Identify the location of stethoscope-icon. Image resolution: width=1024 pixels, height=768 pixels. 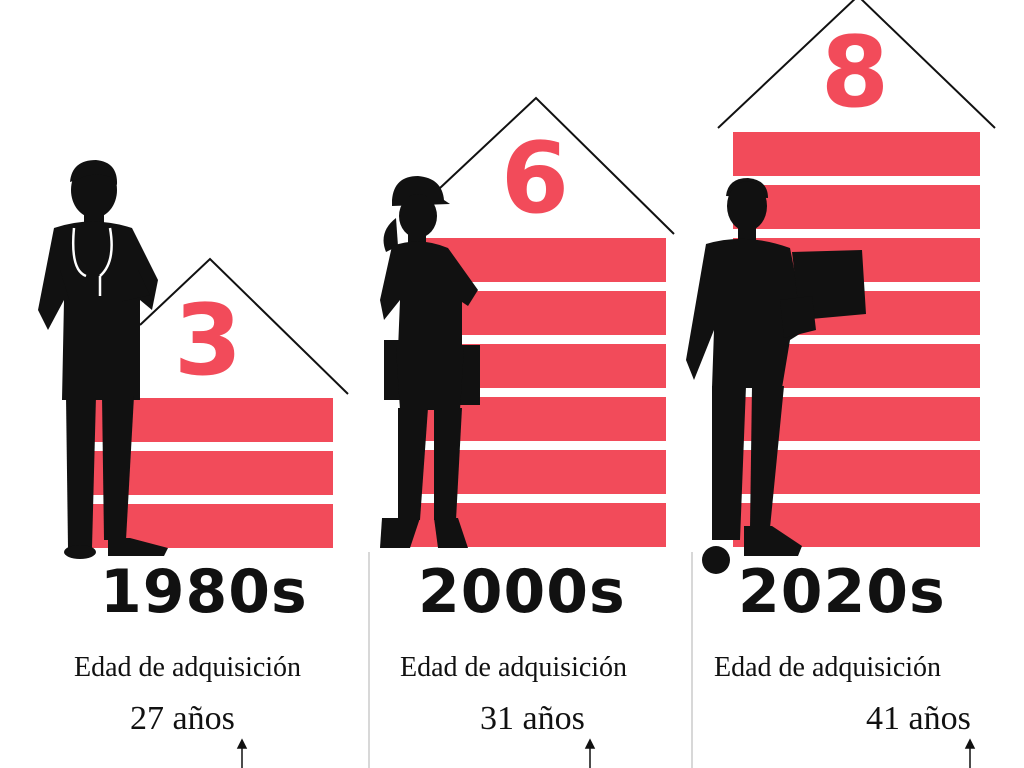
(92, 261).